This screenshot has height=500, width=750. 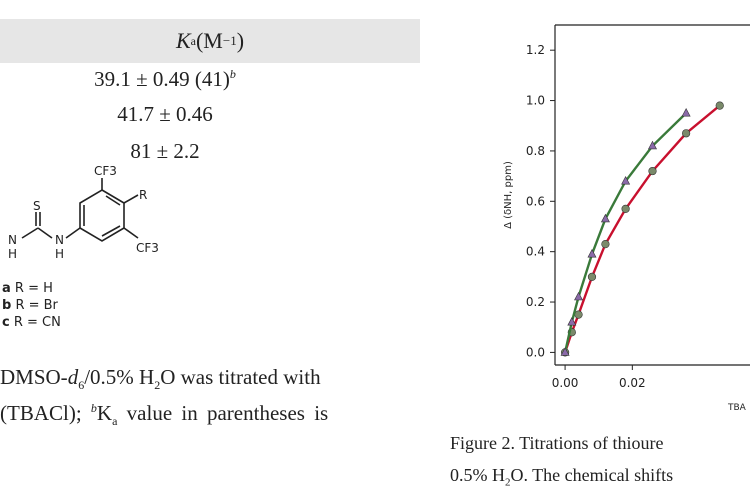 I want to click on table-row: 41.7 ± 0.46, so click(x=165, y=114).